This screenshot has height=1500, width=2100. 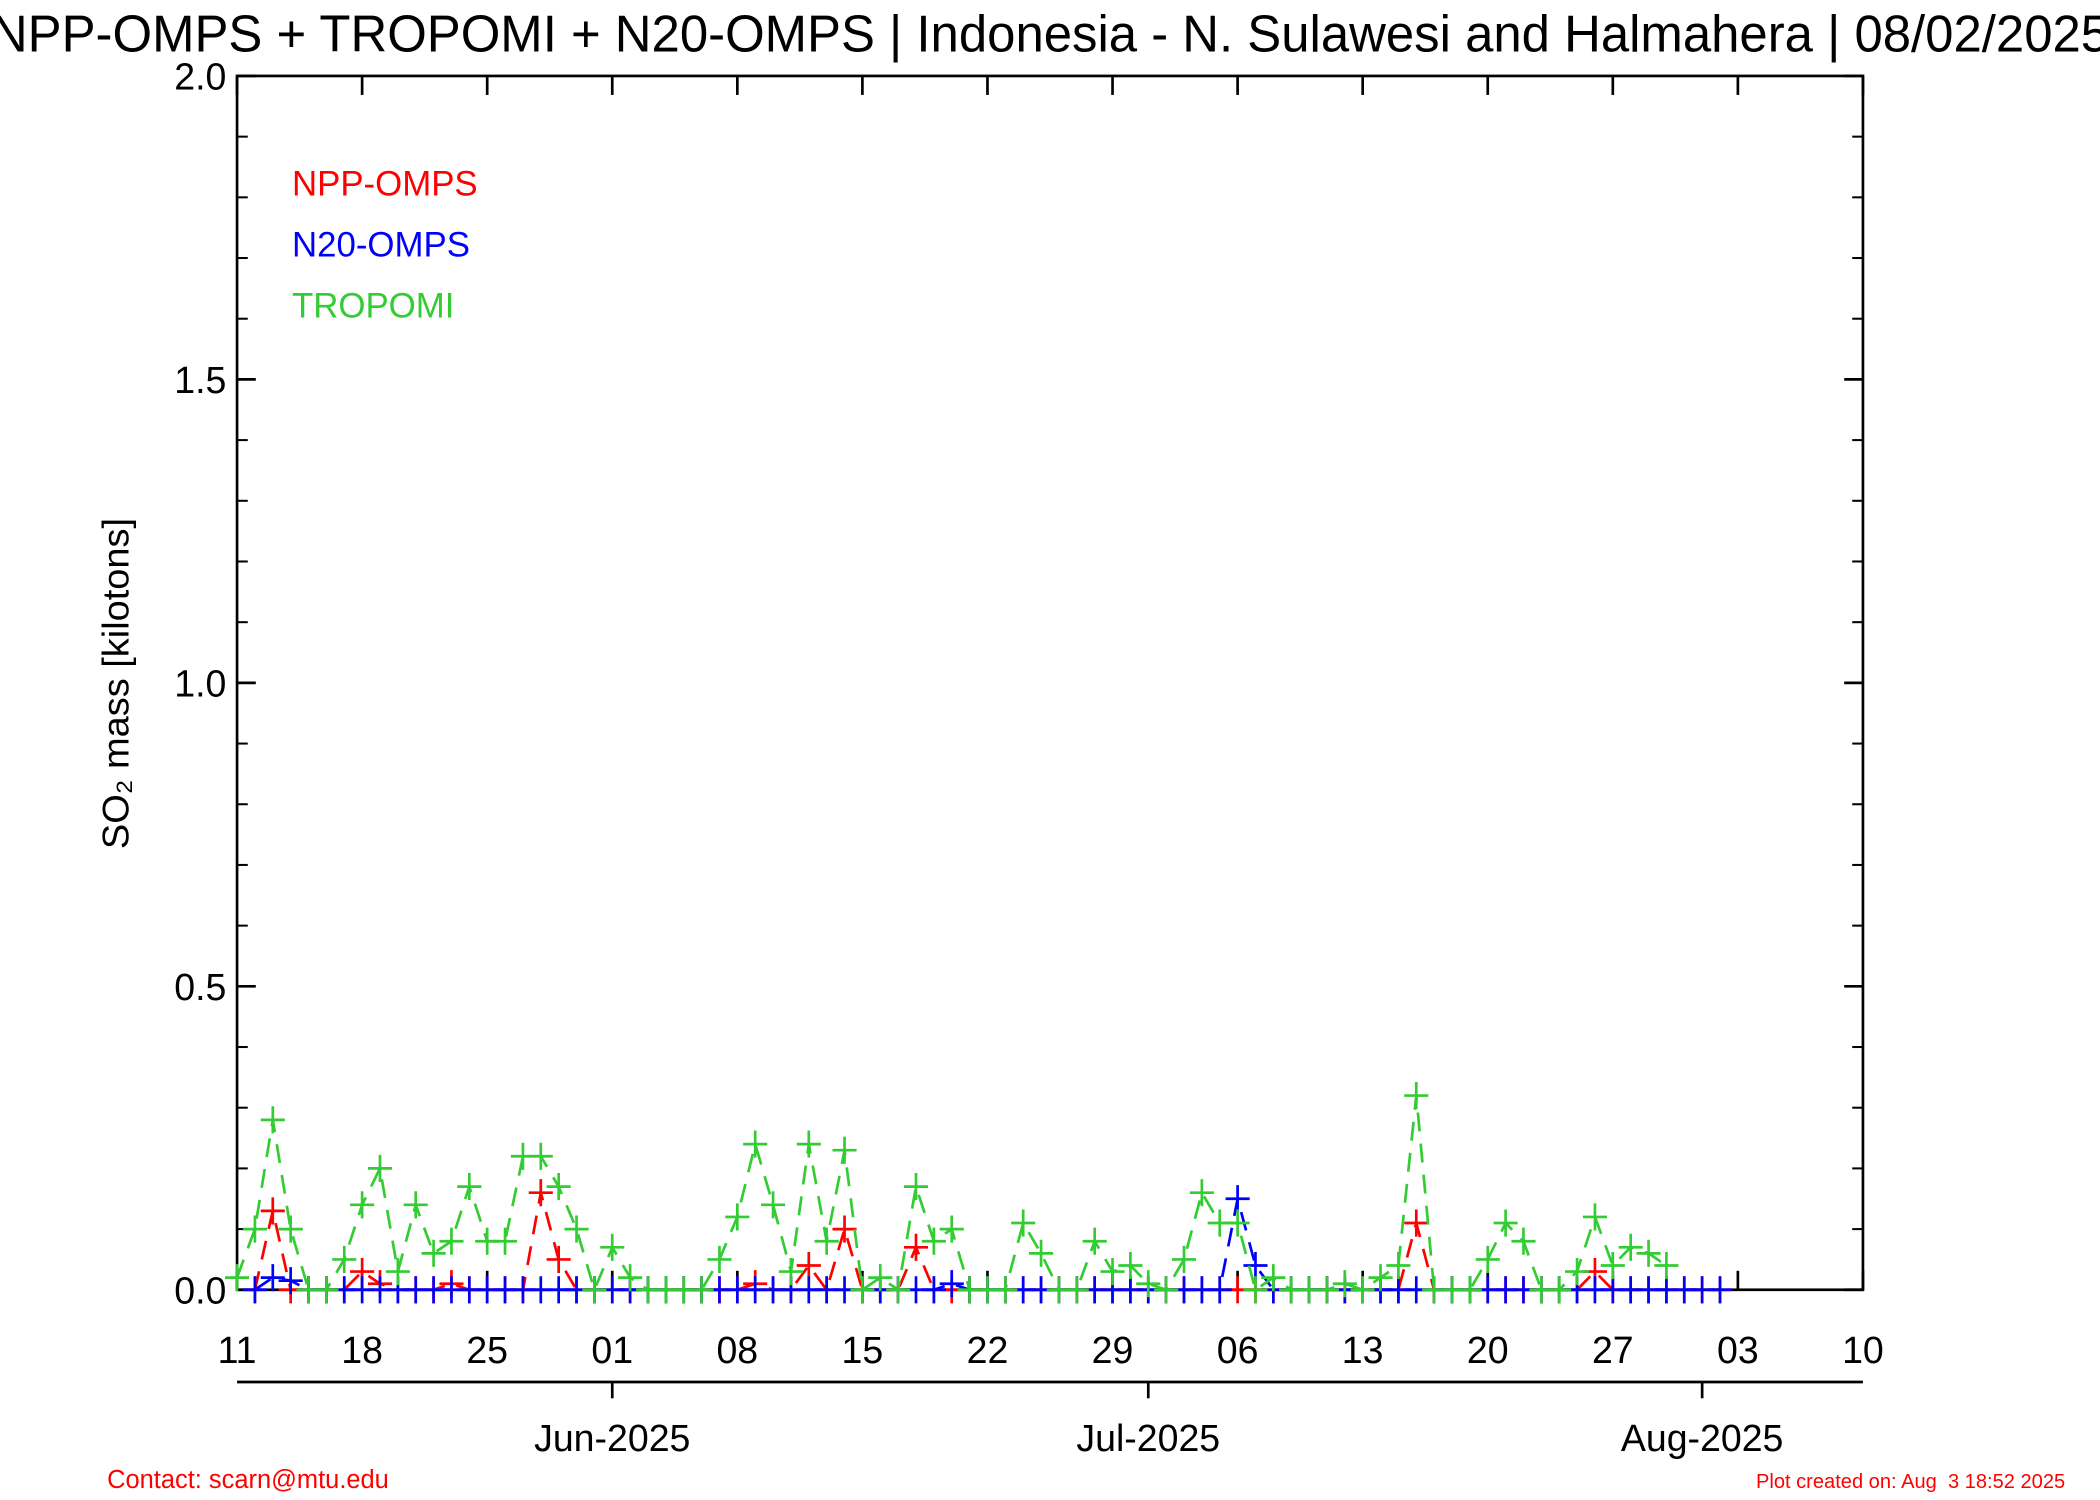 What do you see at coordinates (1738, 1350) in the screenshot?
I see `x-tick-label: 03` at bounding box center [1738, 1350].